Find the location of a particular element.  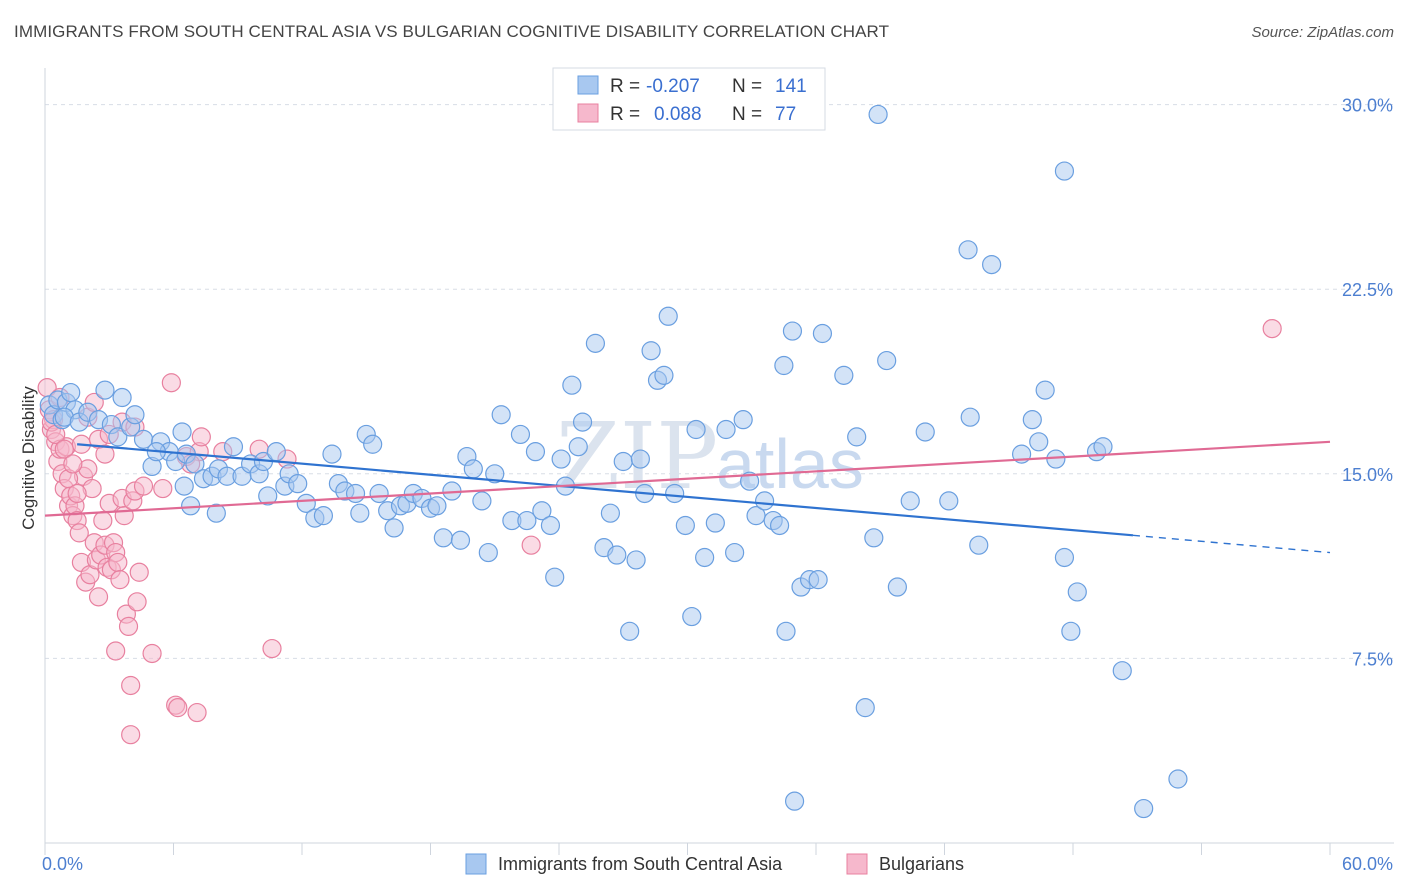

legend-r-value-1: -0.207 is located at coordinates (673, 86).